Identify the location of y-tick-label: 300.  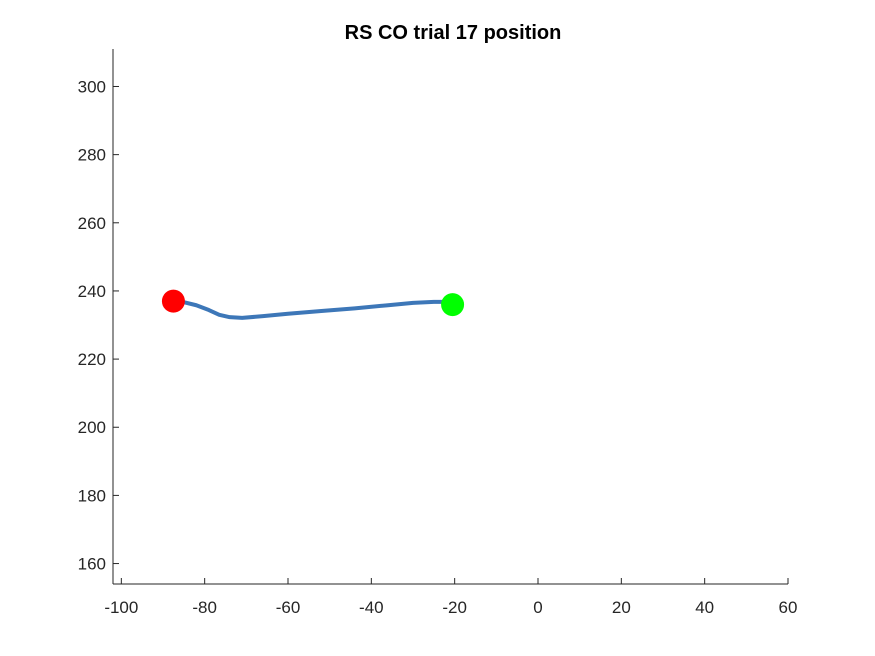
(92, 86).